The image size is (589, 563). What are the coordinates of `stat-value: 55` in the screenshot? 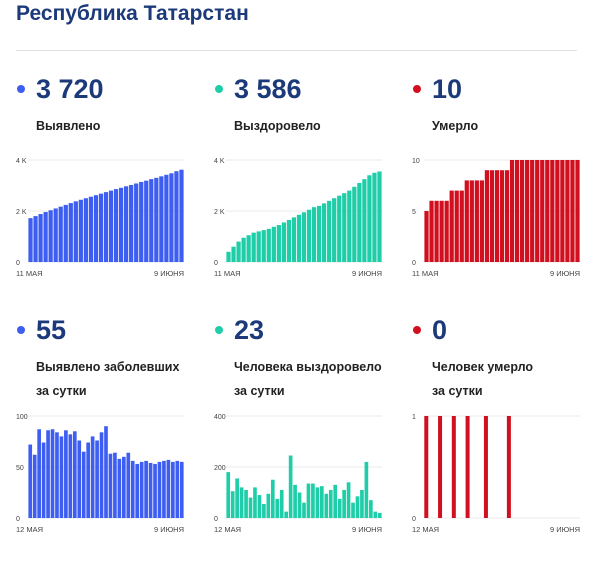 It's located at (51, 330).